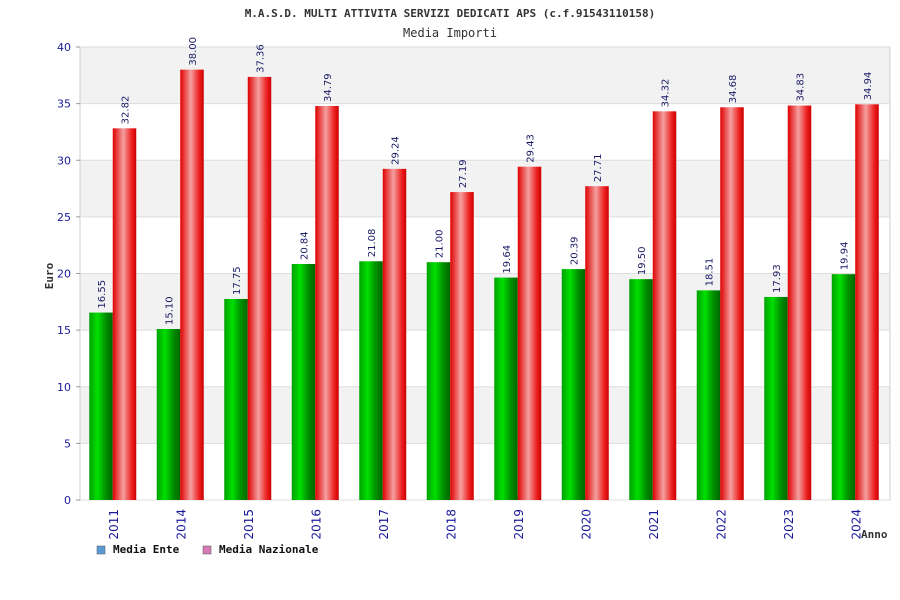 This screenshot has width=900, height=600. I want to click on bar-media-nazionale-2015, so click(259, 288).